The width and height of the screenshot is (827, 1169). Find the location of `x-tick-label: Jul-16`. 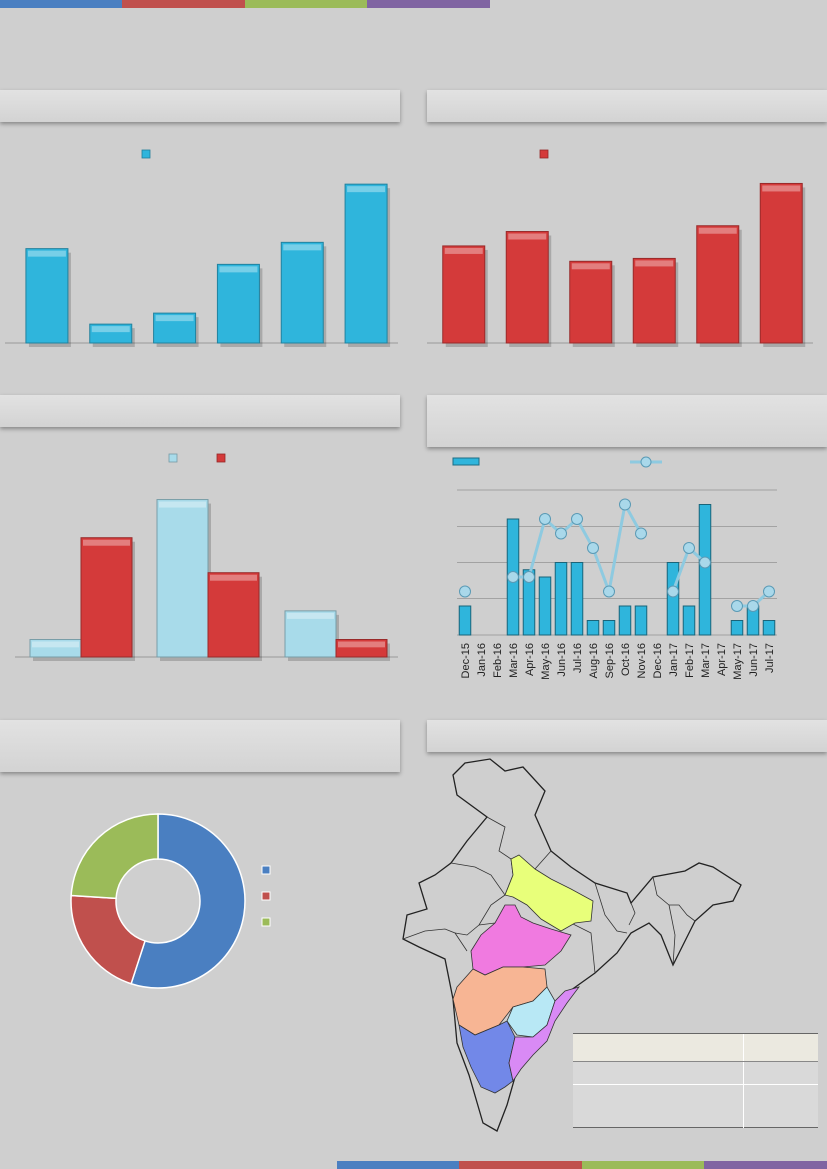

x-tick-label: Jul-16 is located at coordinates (578, 658).